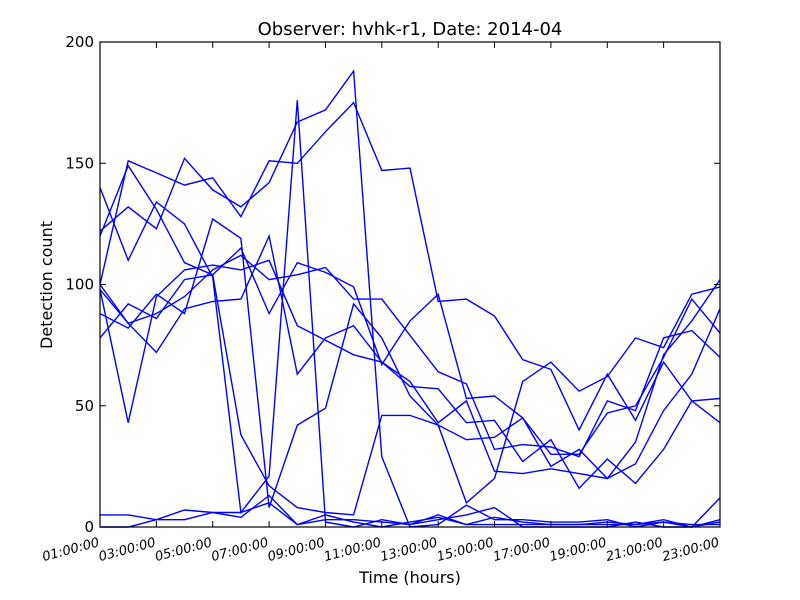  I want to click on y-tick-label: 200, so click(79, 42).